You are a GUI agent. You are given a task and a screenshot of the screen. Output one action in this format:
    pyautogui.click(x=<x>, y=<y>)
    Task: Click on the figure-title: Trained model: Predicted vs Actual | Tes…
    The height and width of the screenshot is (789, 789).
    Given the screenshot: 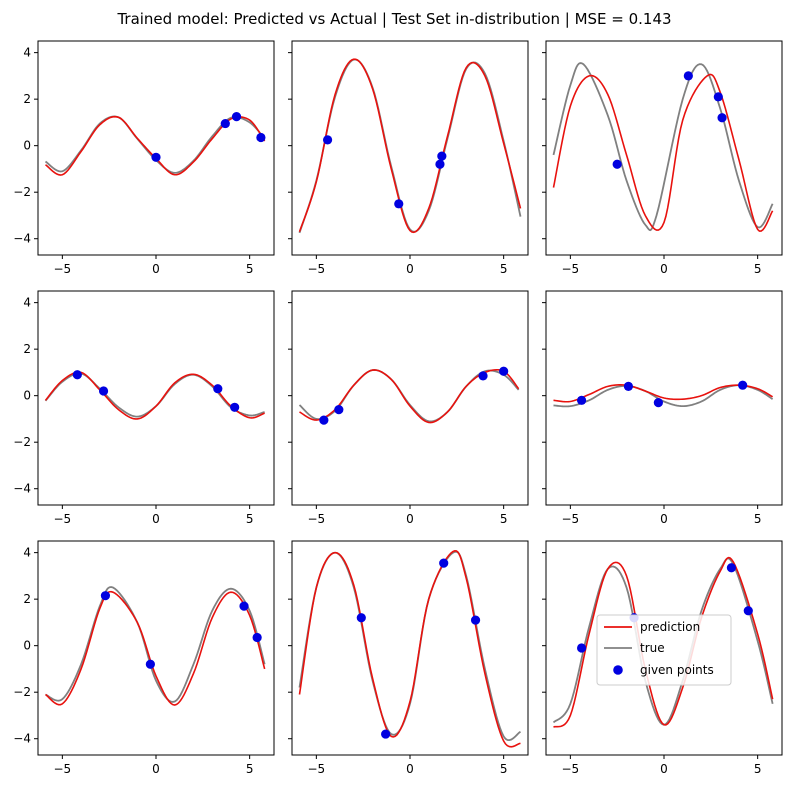 What is the action you would take?
    pyautogui.click(x=393, y=19)
    